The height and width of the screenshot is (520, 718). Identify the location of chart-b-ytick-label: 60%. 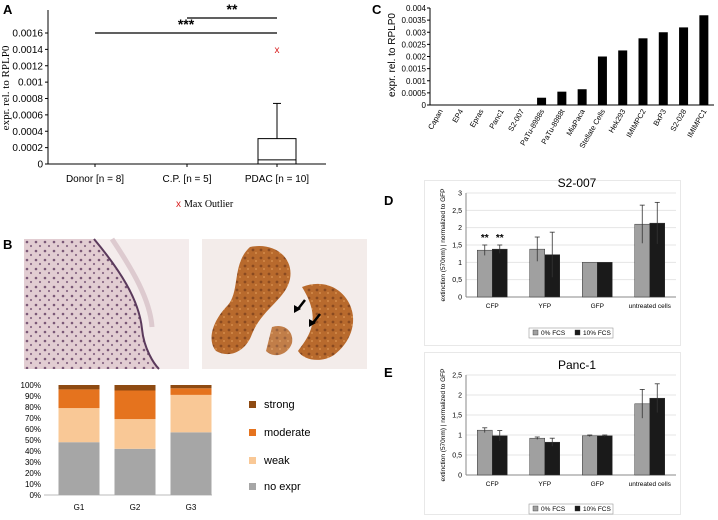
(33, 429).